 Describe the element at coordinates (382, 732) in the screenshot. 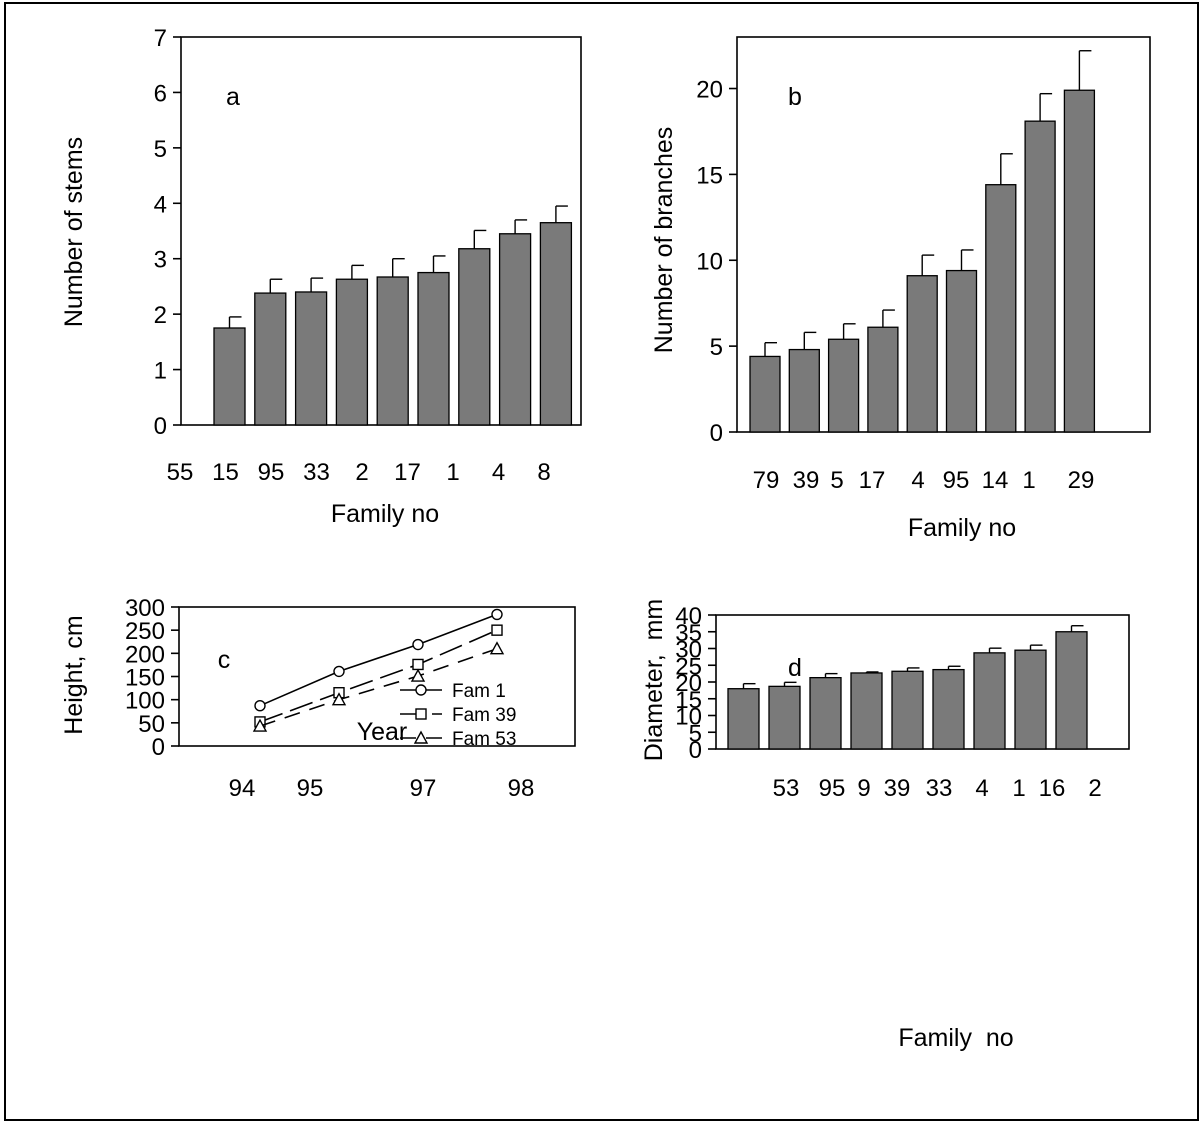

I see `x-axis-label: Year` at that location.